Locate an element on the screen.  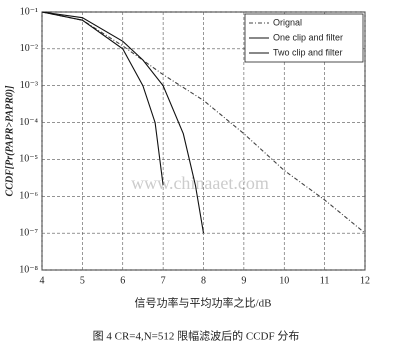
watermark: www.chinaaet.com is located at coordinates (200, 183).